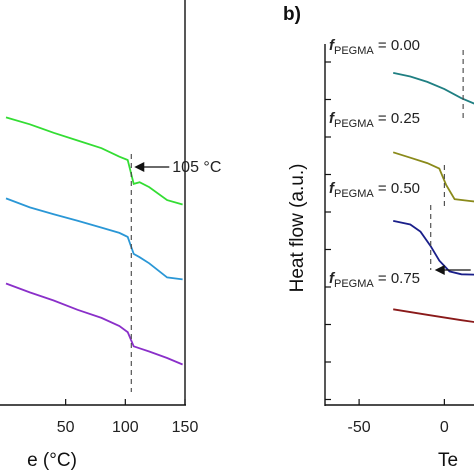  What do you see at coordinates (397, 118) in the screenshot?
I see `series-label-value: = 0.25` at bounding box center [397, 118].